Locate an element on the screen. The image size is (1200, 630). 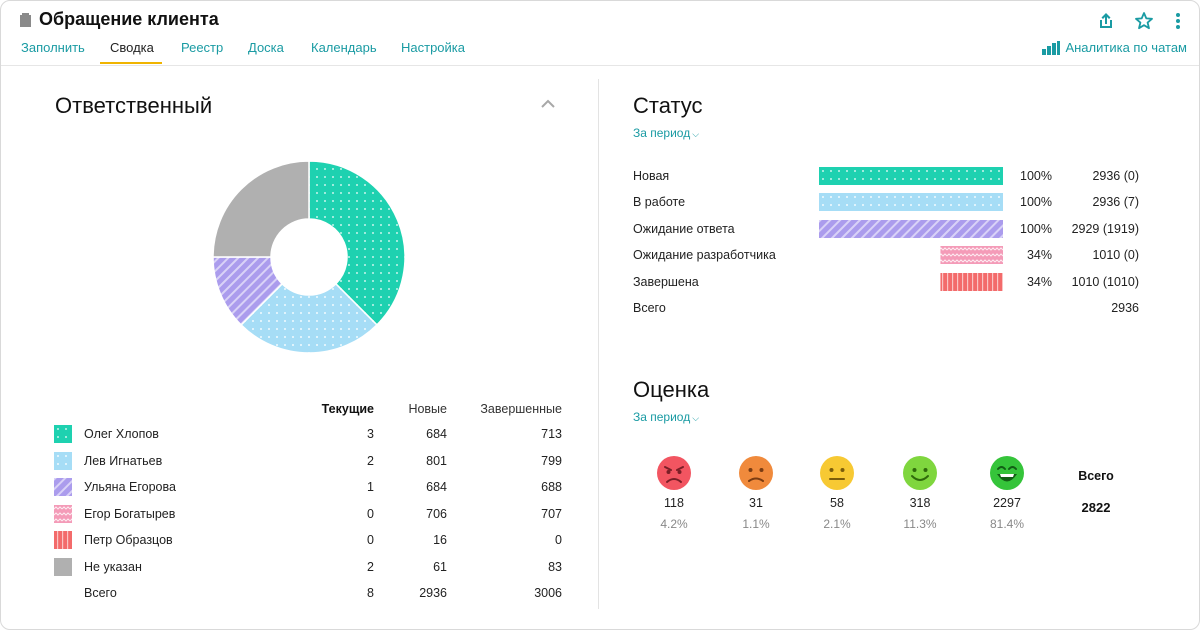
share-icon is located at coordinates (1106, 21).